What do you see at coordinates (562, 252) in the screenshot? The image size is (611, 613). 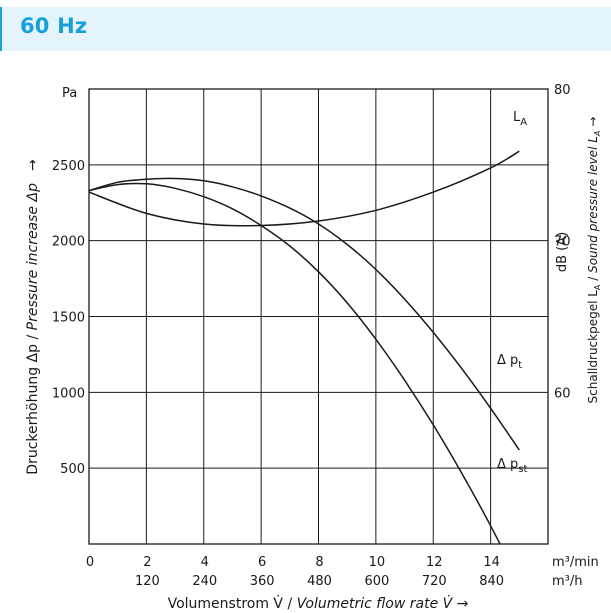 I see `secondary-y-axis-unit: dB (A)` at bounding box center [562, 252].